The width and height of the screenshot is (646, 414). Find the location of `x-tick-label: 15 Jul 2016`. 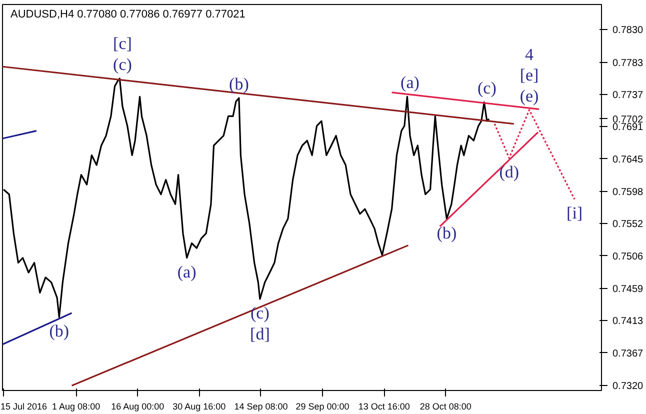

x-tick-label: 15 Jul 2016 is located at coordinates (24, 407).